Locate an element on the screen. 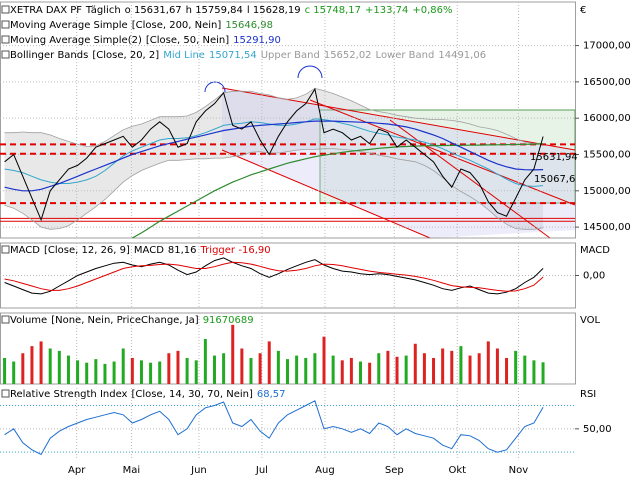  legend-text: 15071,54 is located at coordinates (233, 55).